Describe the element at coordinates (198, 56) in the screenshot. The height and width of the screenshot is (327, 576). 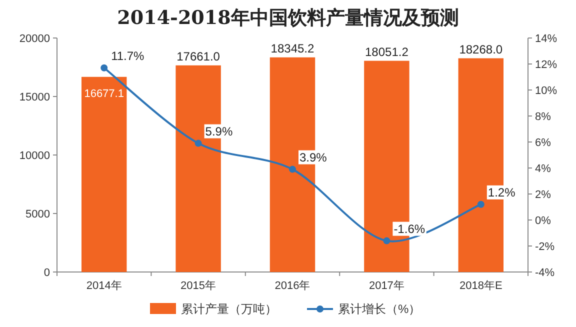
I see `data-label: 17661.0` at that location.